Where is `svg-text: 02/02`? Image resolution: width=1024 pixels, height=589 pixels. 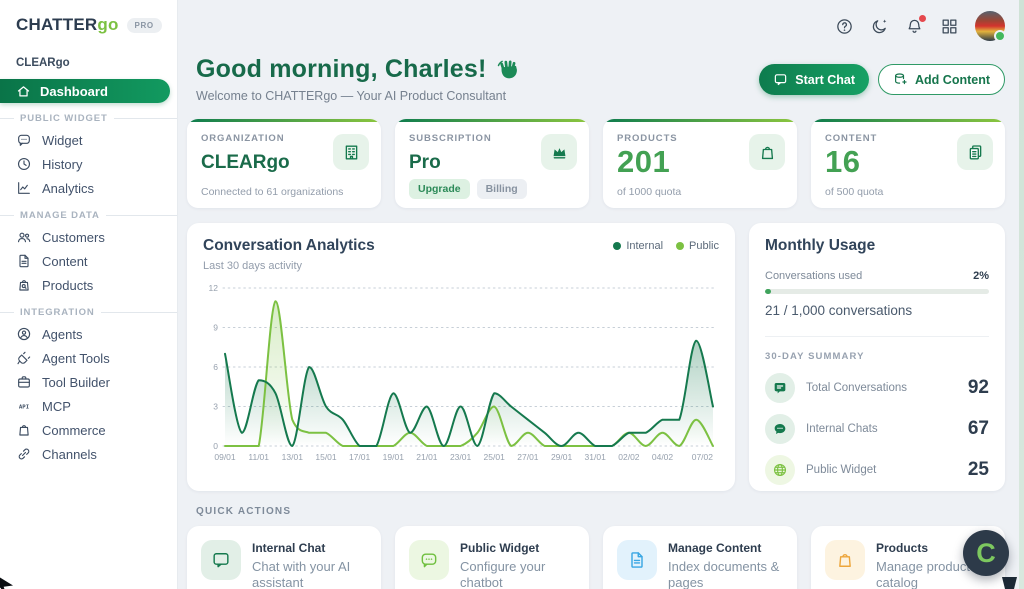 svg-text: 02/02 is located at coordinates (629, 457).